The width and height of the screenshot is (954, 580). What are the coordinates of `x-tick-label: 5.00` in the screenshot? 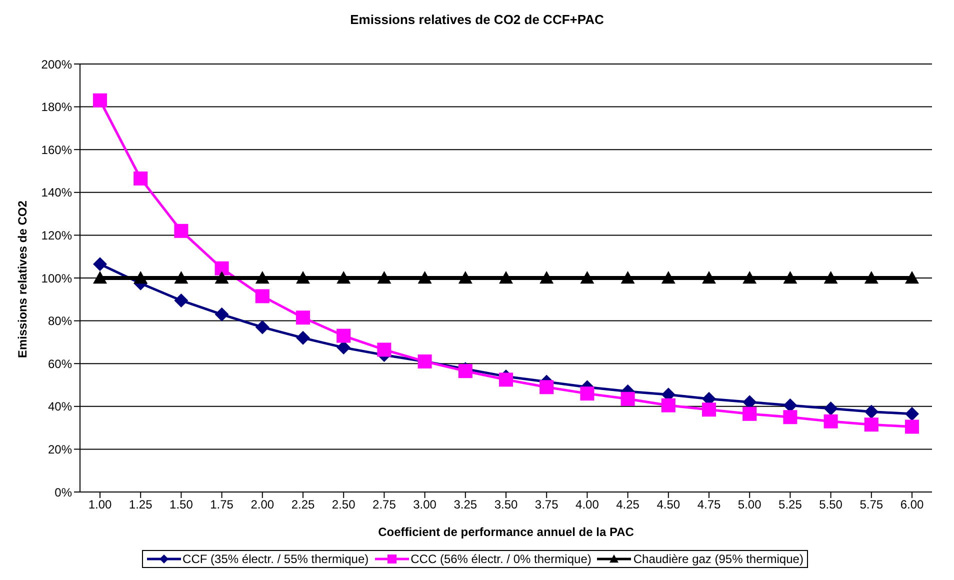 It's located at (750, 505).